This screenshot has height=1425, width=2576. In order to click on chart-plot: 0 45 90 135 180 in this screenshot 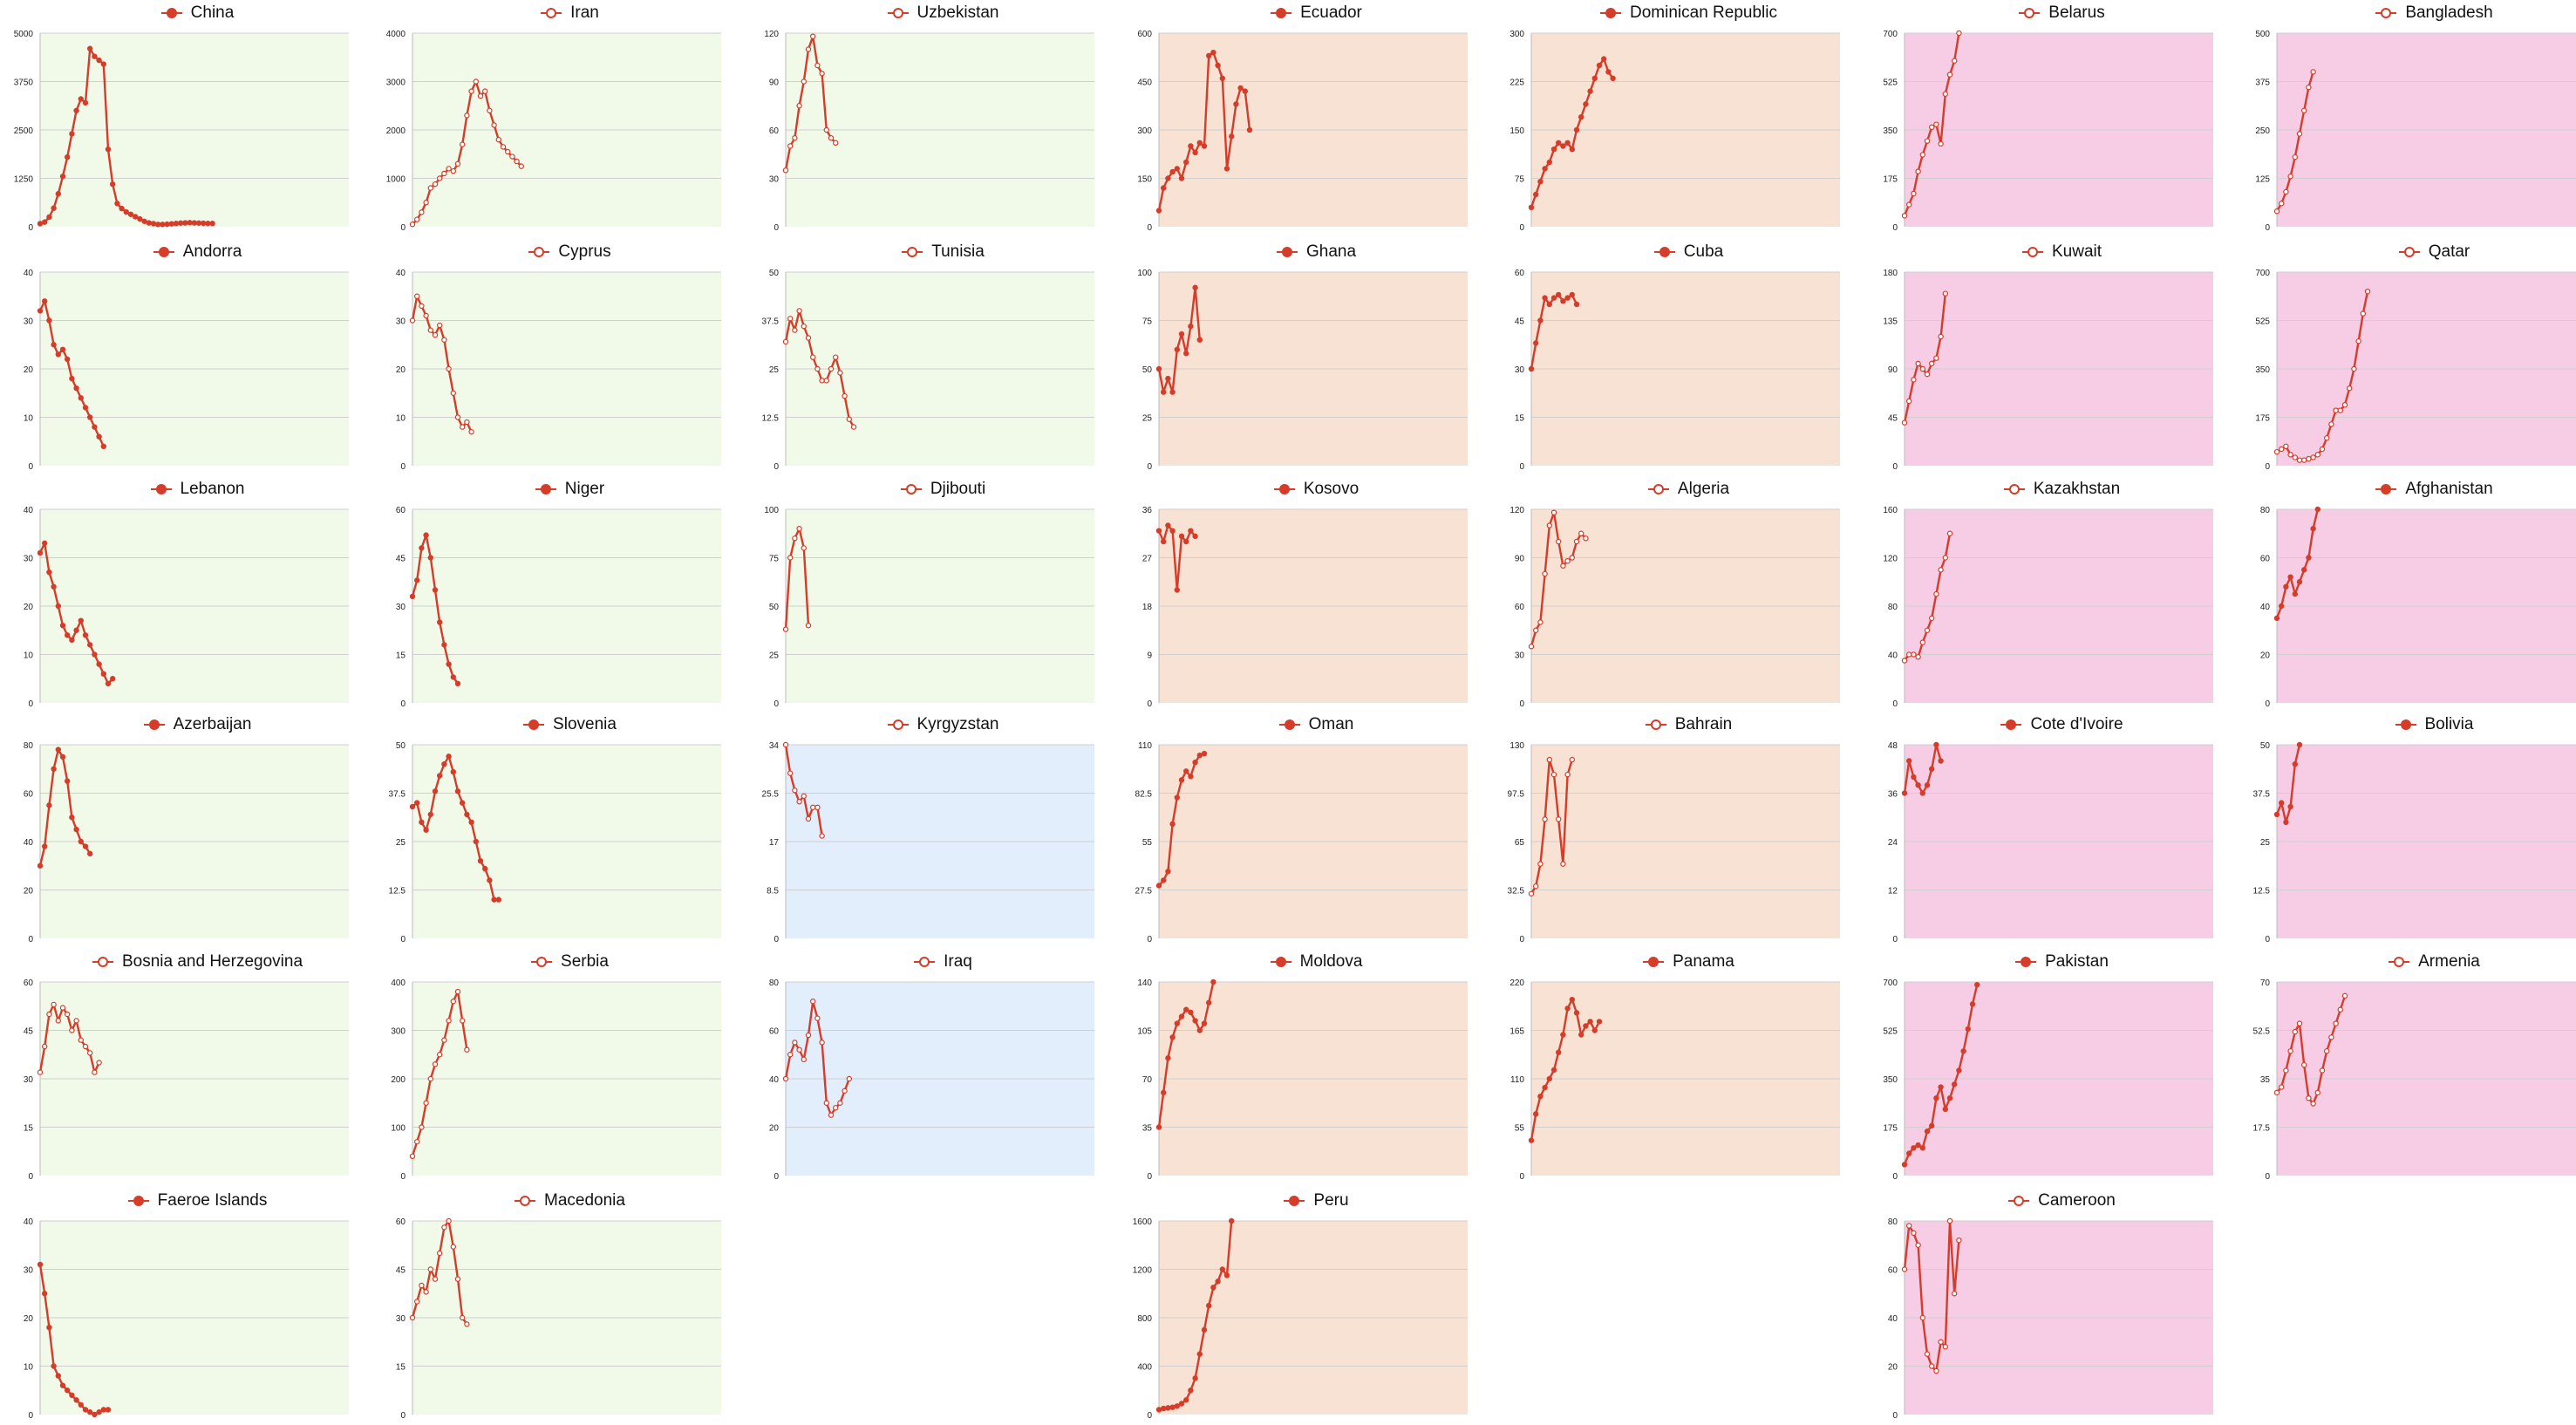, I will do `click(2048, 370)`.